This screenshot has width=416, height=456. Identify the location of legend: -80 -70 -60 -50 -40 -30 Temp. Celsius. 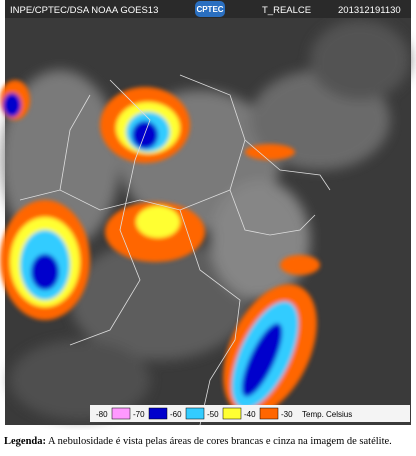
(224, 413).